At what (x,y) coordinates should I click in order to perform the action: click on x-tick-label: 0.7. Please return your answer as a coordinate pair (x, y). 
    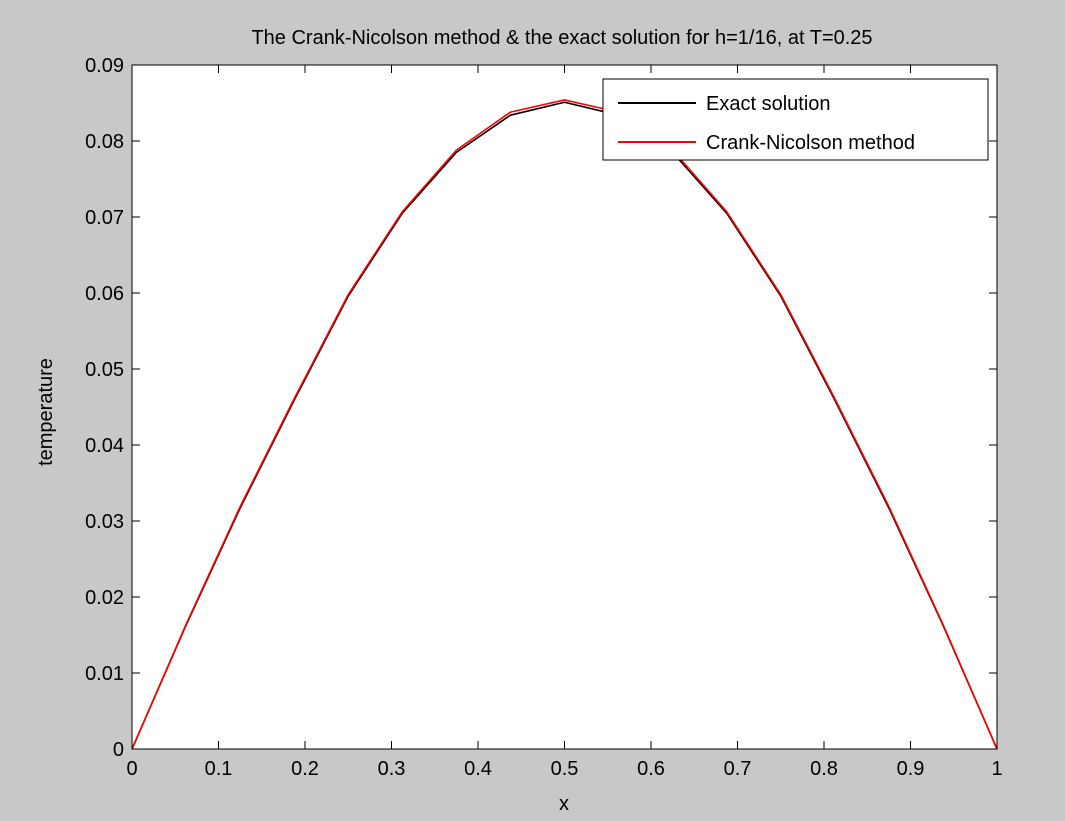
    Looking at the image, I should click on (738, 769).